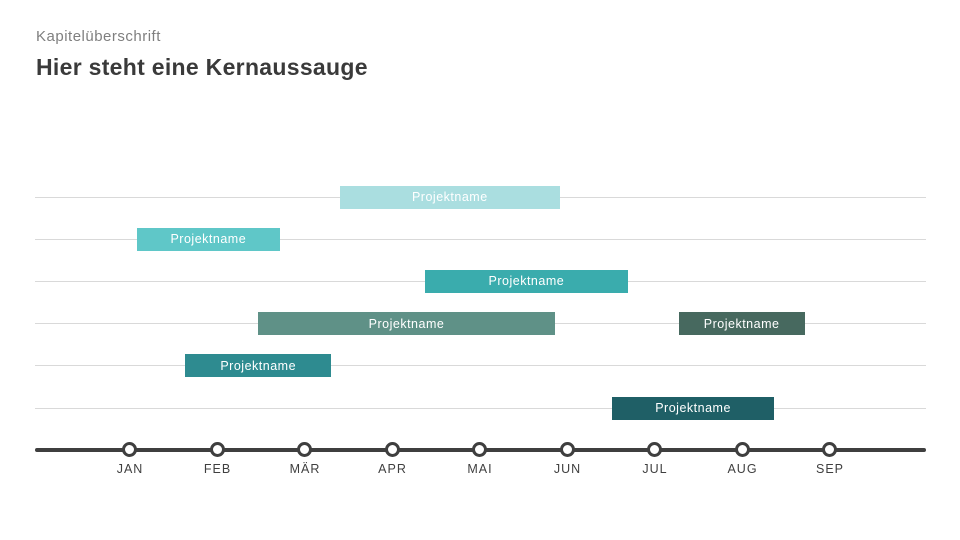 The image size is (960, 540). Describe the element at coordinates (392, 469) in the screenshot. I see `timeline-month-label: APR` at that location.